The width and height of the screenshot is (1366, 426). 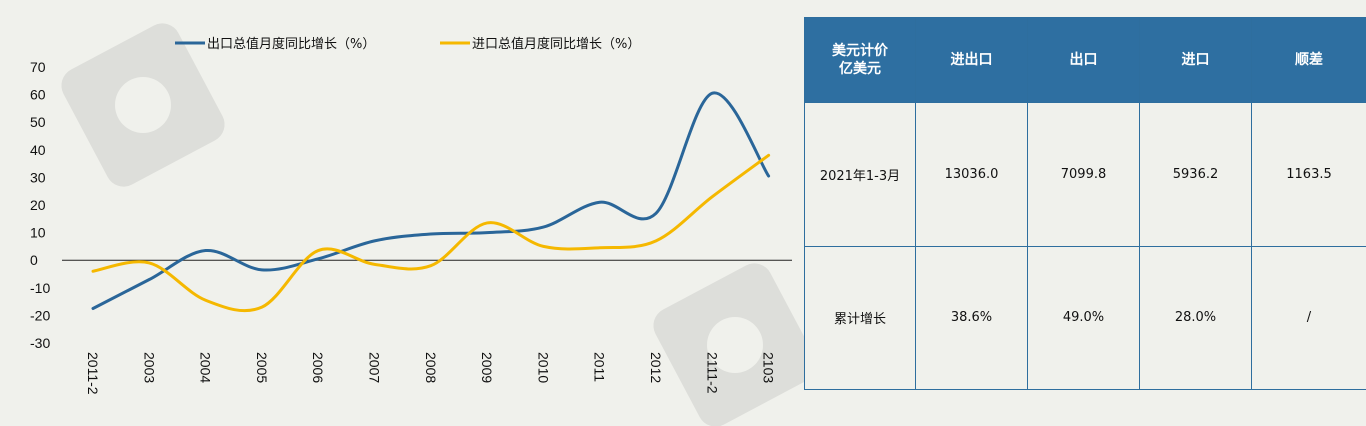 I want to click on y-tick-label: 40, so click(x=38, y=150).